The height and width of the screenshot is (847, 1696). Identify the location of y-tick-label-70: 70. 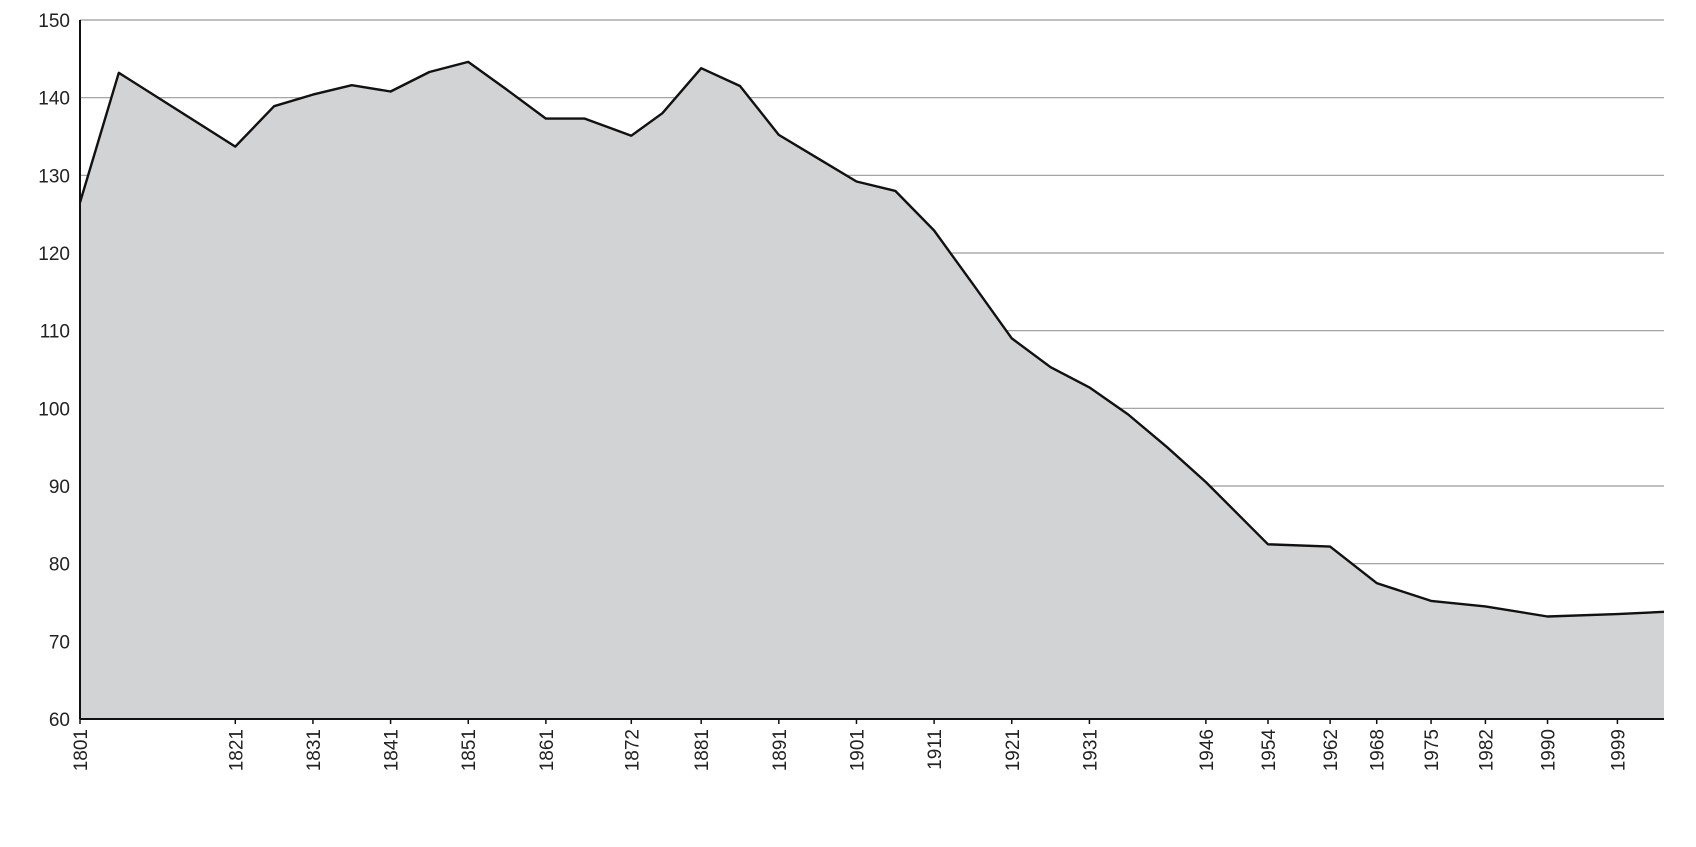
(59, 642).